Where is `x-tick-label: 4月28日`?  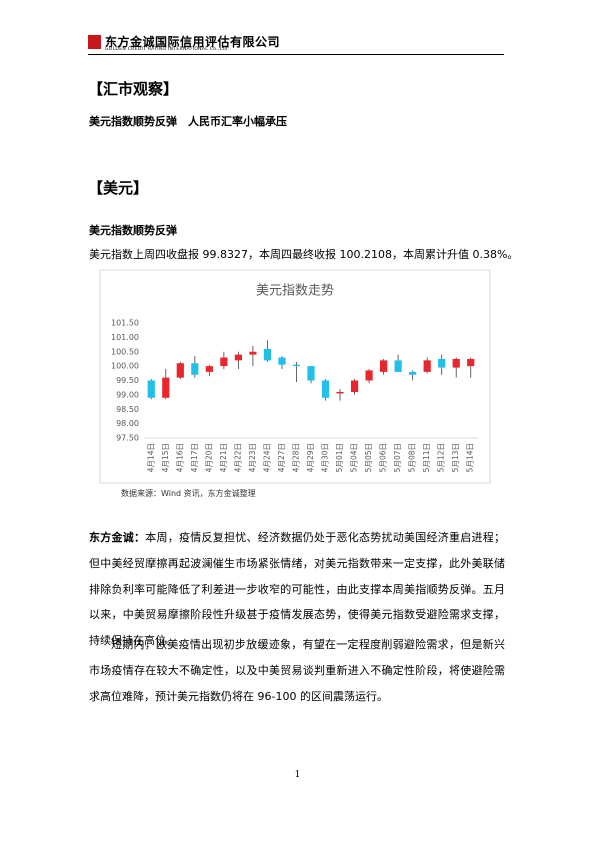
x-tick-label: 4月28日 is located at coordinates (295, 457).